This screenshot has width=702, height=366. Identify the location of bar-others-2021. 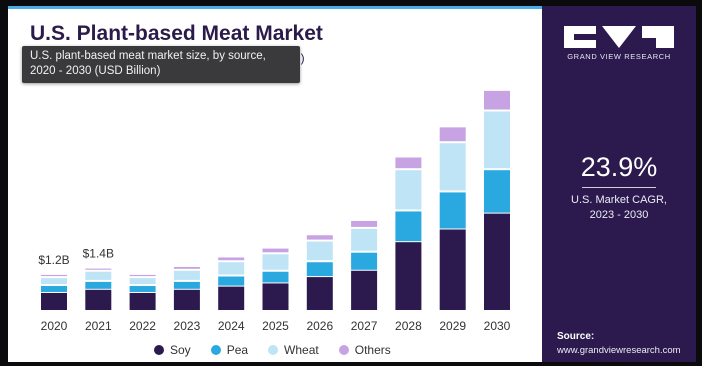
(98, 269).